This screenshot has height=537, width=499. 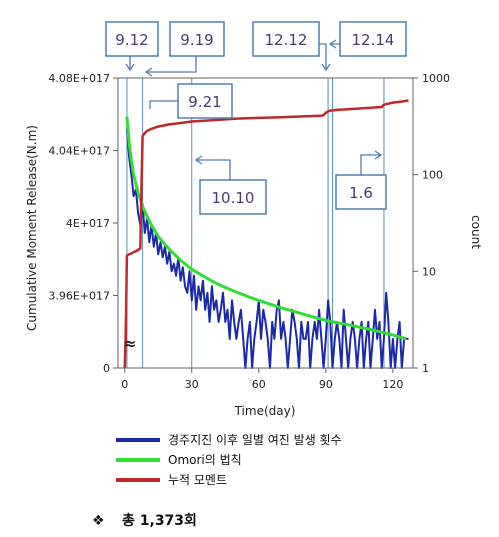 What do you see at coordinates (124, 384) in the screenshot?
I see `x-tick-label: 0` at bounding box center [124, 384].